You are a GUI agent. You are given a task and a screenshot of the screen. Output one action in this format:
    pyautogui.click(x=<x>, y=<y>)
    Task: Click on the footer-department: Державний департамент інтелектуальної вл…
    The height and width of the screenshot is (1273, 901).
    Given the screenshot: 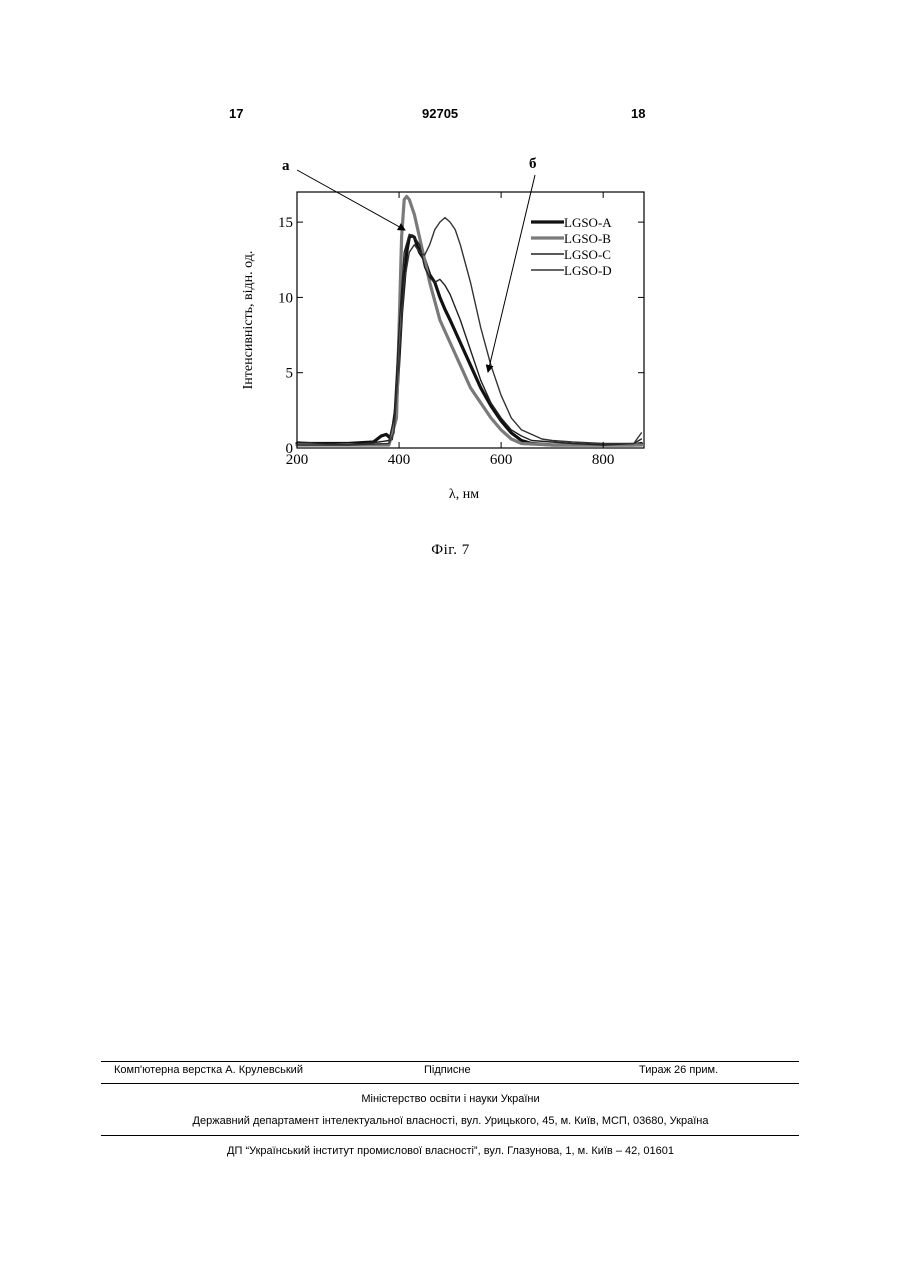 What is the action you would take?
    pyautogui.click(x=450, y=1121)
    